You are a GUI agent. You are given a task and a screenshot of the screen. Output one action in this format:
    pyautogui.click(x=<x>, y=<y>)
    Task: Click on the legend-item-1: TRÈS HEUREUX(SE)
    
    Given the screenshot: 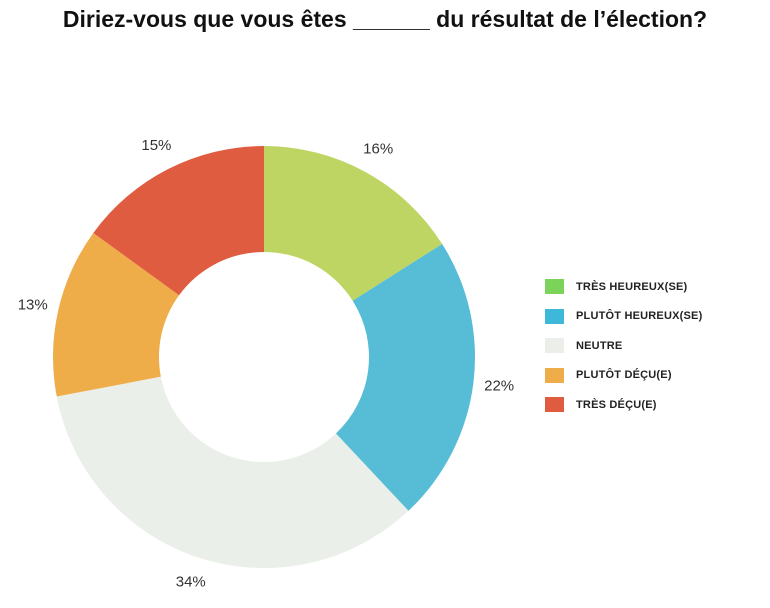 What is the action you would take?
    pyautogui.click(x=623, y=287)
    